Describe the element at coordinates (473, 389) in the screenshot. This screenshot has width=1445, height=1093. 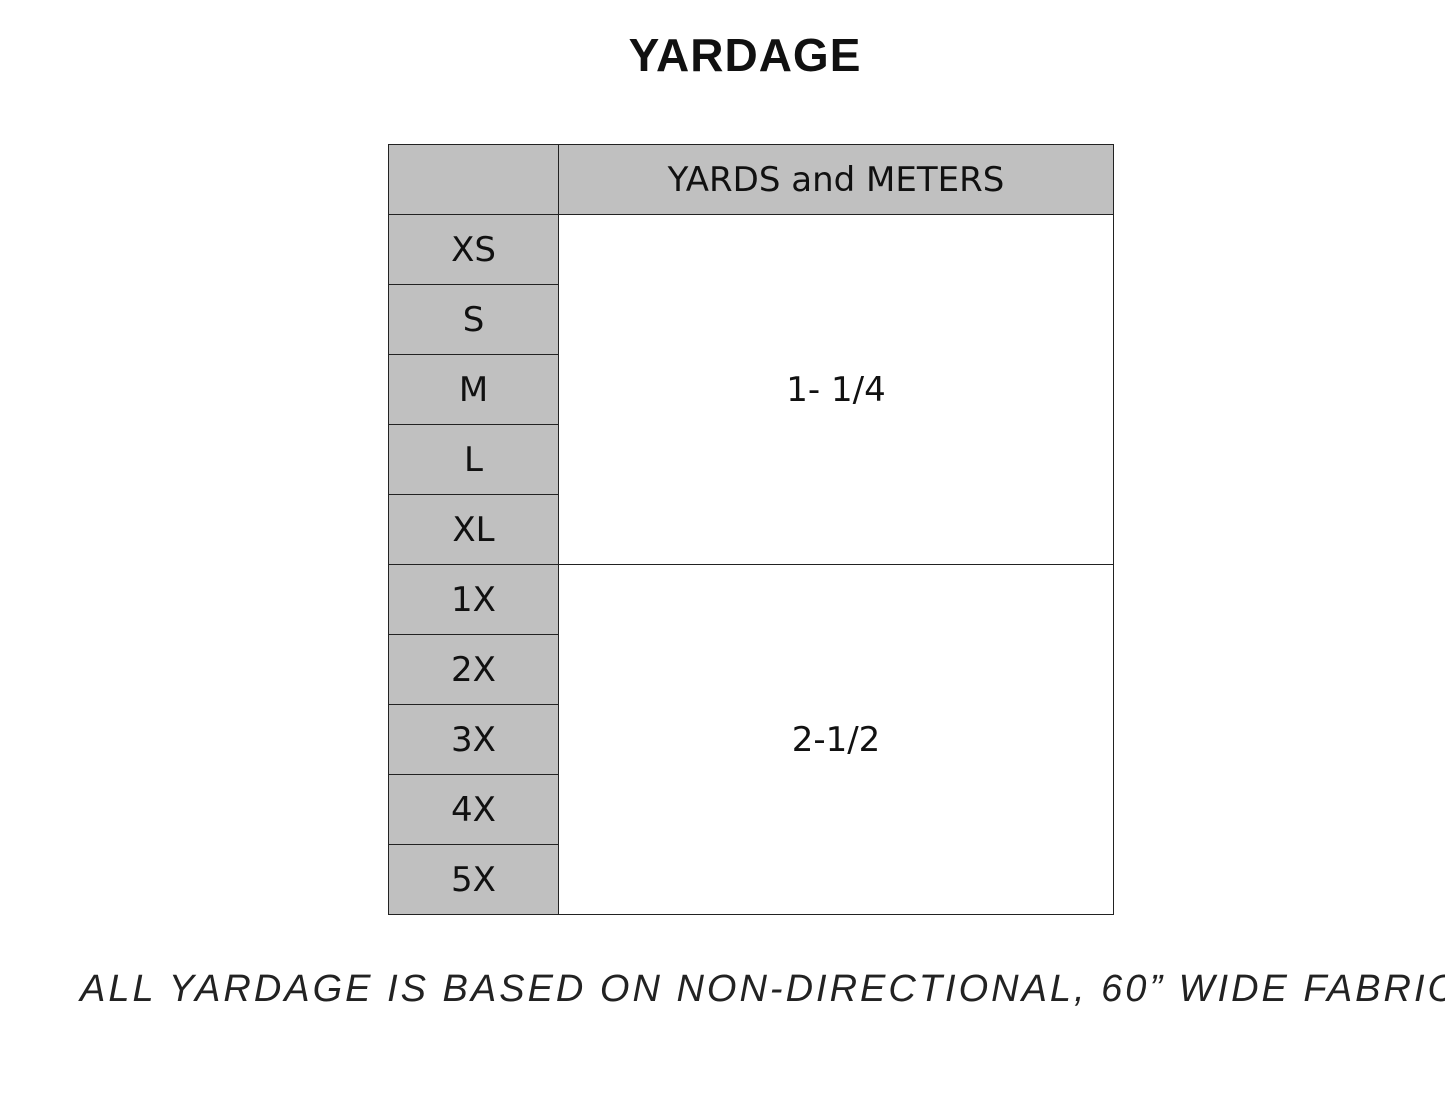
I see `size-cell: M` at that location.